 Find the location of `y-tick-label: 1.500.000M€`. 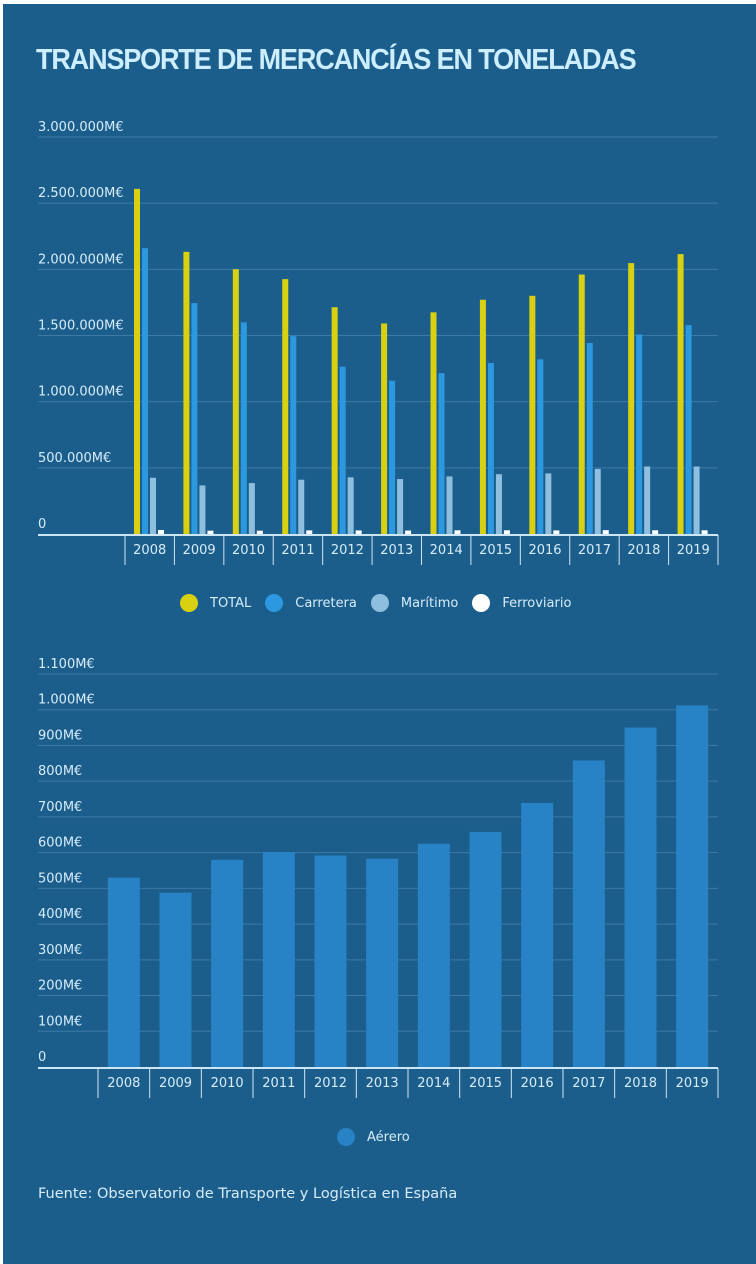

y-tick-label: 1.500.000M€ is located at coordinates (81, 326).